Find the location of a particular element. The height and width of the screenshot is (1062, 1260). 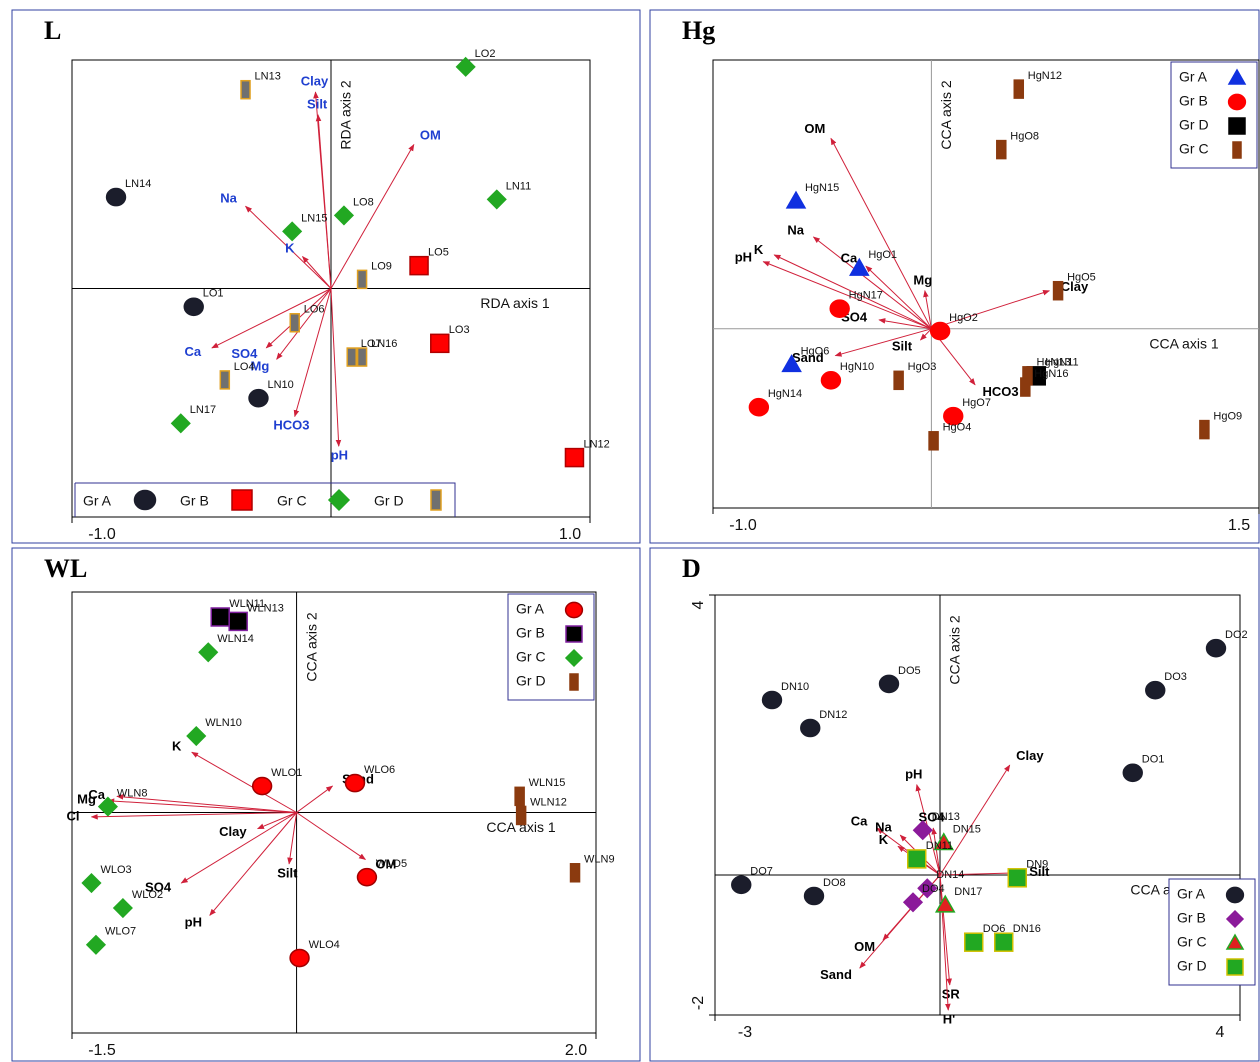

point-label: DN17 is located at coordinates (968, 892).